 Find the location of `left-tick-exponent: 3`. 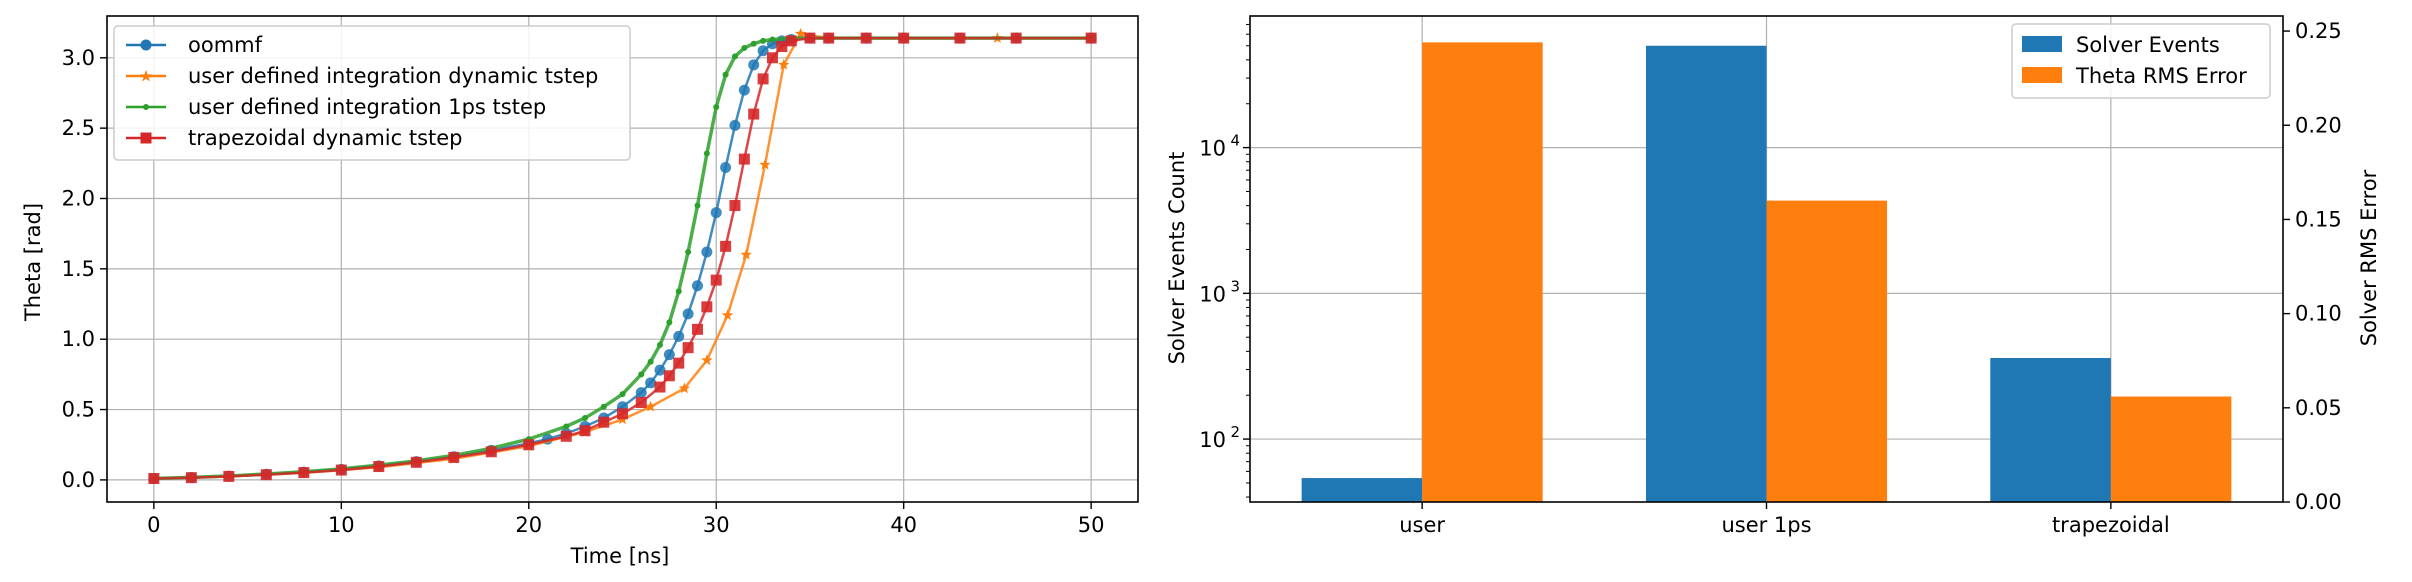

left-tick-exponent: 3 is located at coordinates (1235, 286).